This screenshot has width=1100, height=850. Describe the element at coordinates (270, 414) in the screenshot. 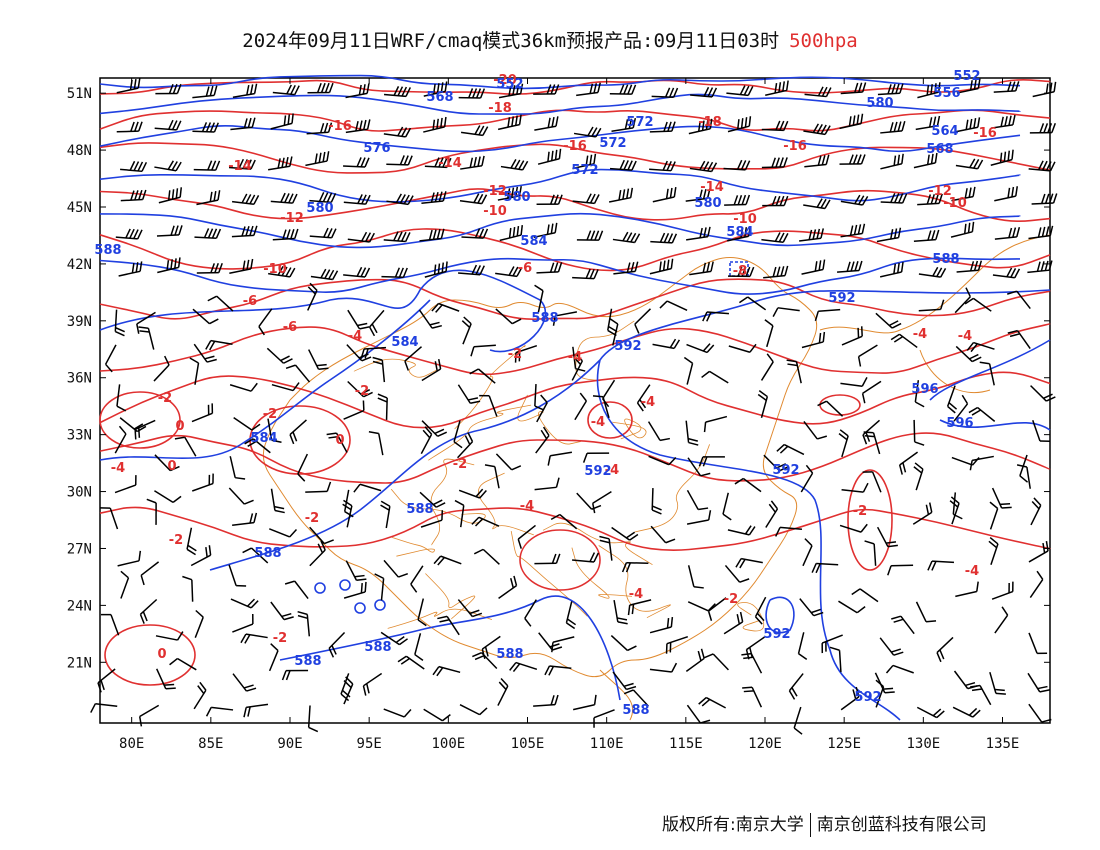

I see `temperature-label: -2` at that location.